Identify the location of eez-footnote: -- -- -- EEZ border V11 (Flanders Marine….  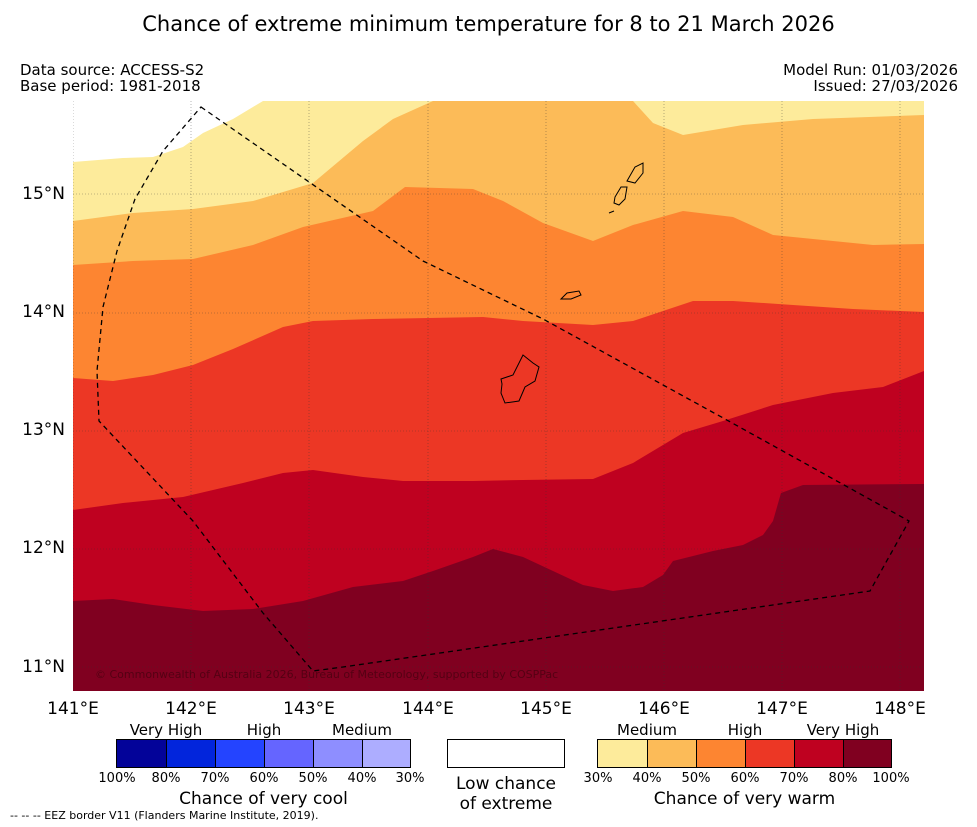
(164, 815).